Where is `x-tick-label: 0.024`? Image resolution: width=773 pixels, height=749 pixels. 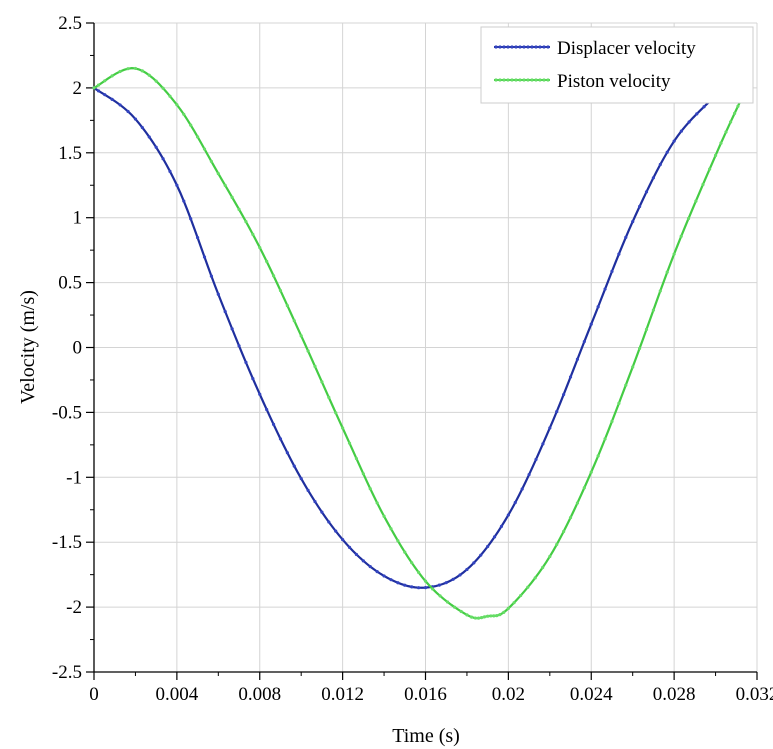 x-tick-label: 0.024 is located at coordinates (591, 694).